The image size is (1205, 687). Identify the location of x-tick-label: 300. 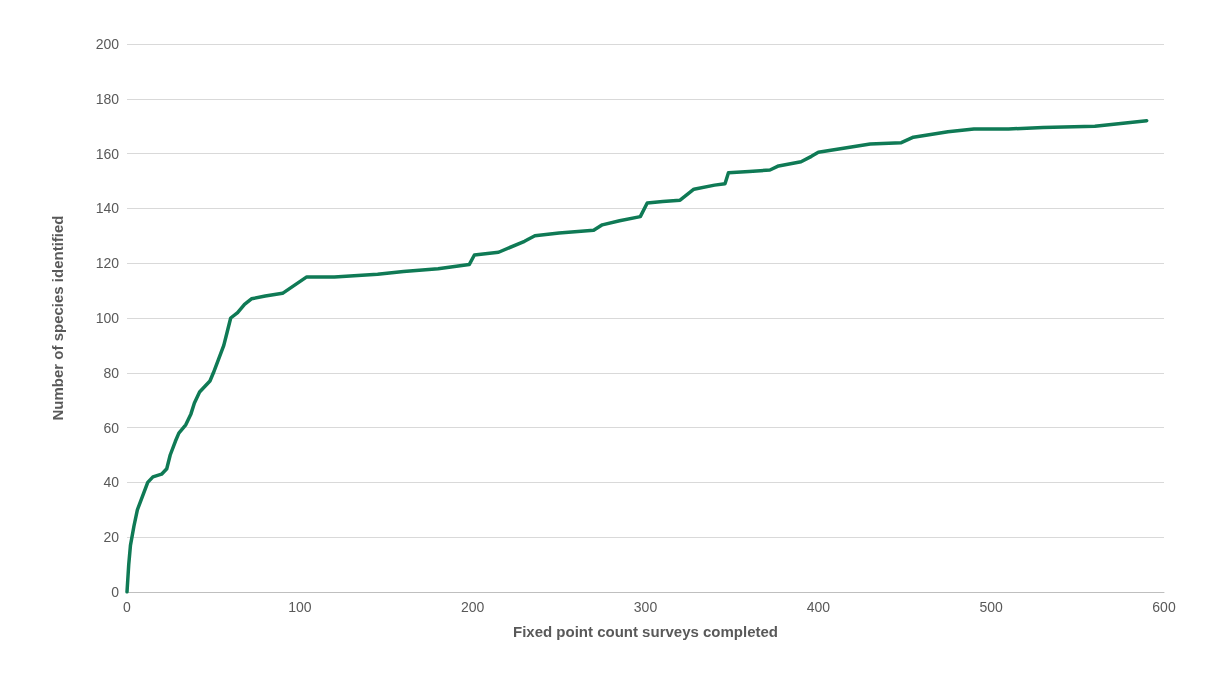
(645, 607).